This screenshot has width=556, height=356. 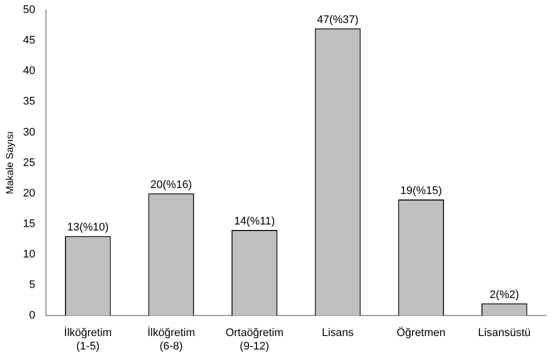 What do you see at coordinates (29, 254) in the screenshot?
I see `y-tick-label: 10` at bounding box center [29, 254].